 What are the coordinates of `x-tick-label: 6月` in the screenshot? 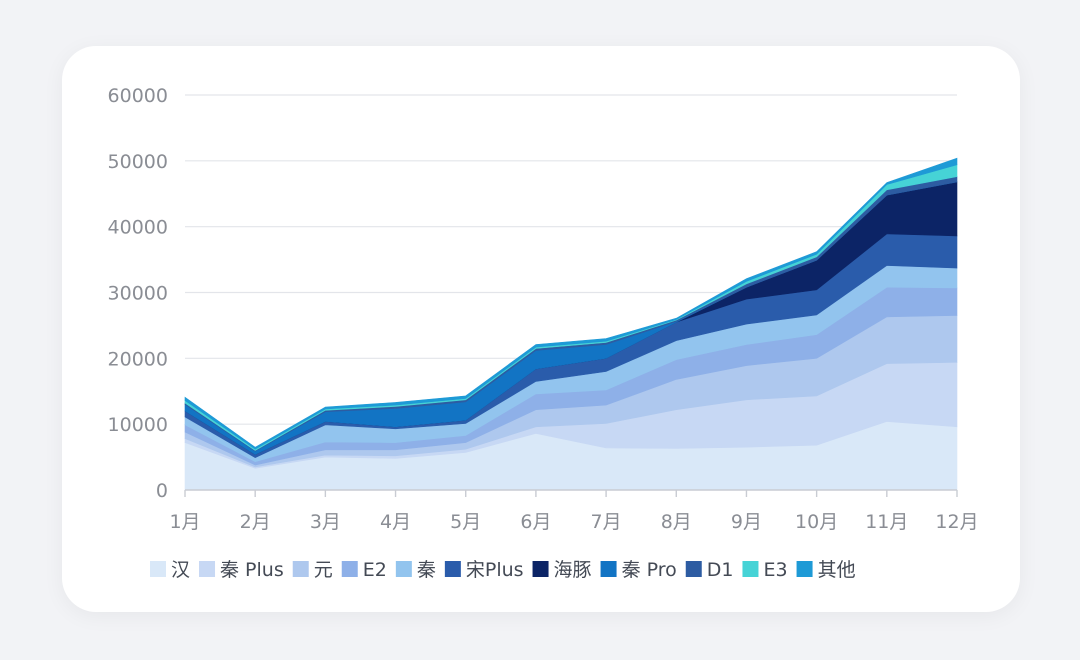 It's located at (535, 522).